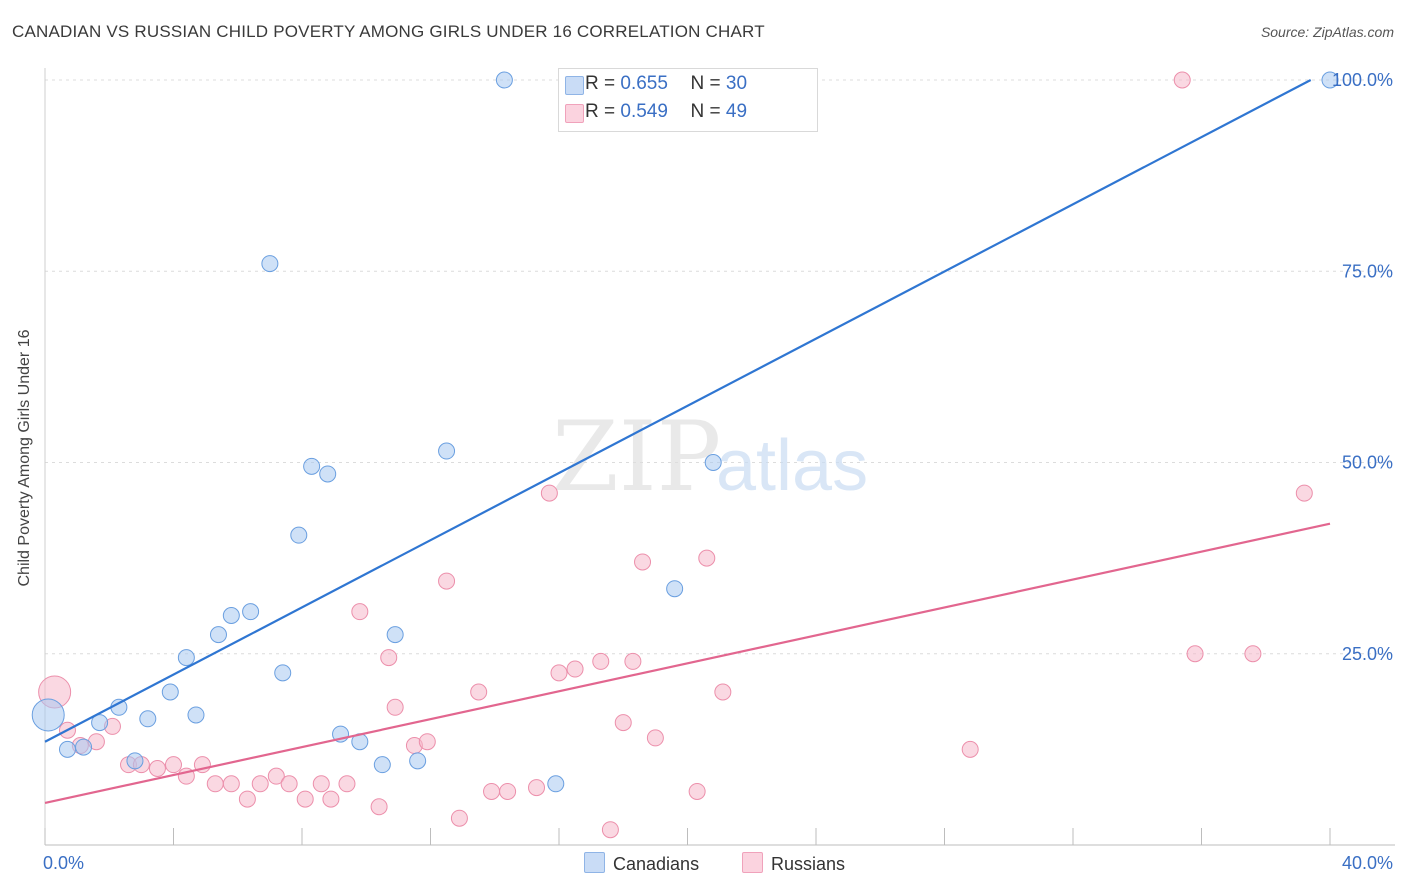 This screenshot has height=892, width=1406. Describe the element at coordinates (63, 863) in the screenshot. I see `x-tick-label: 0.0%` at that location.